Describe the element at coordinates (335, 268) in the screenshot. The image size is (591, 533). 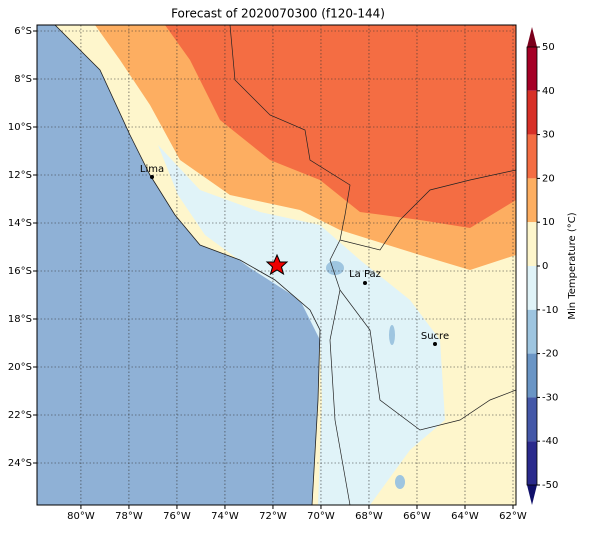
I see `lake` at that location.